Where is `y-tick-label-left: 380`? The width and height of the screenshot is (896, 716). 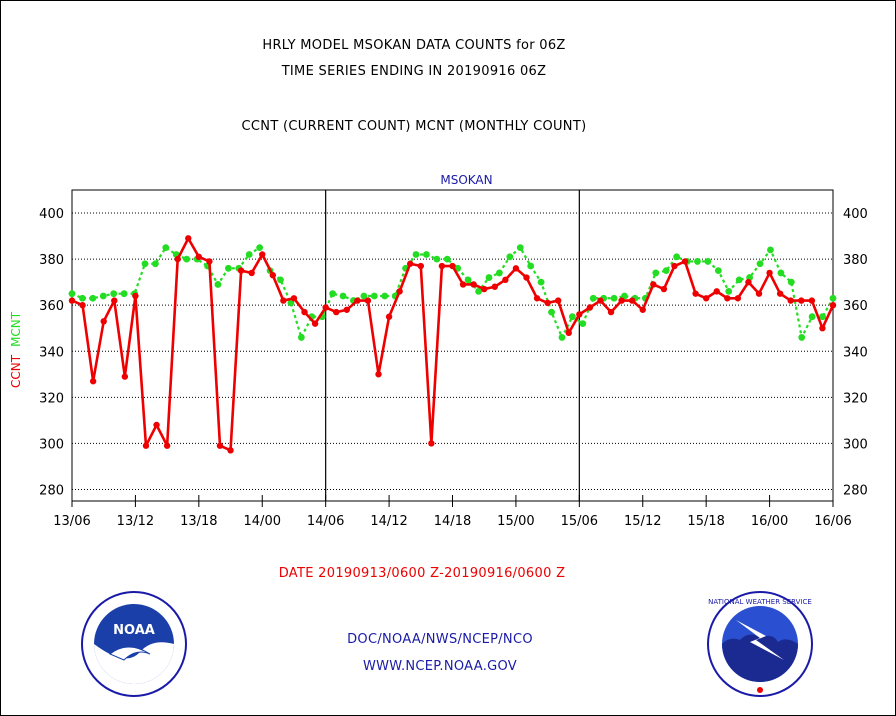
y-tick-label-left: 380 is located at coordinates (51, 260).